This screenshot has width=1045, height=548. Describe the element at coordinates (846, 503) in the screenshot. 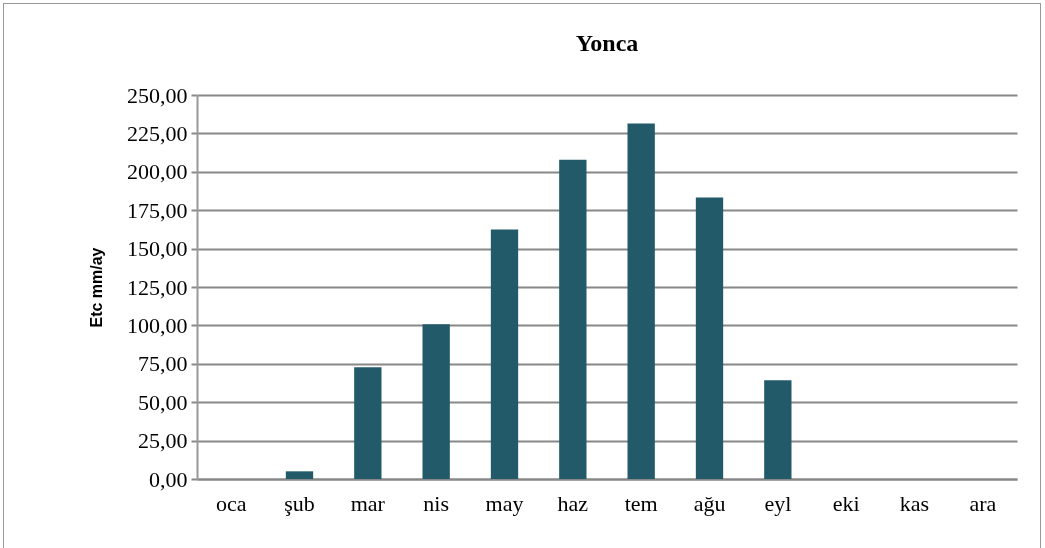

I see `x-tick-label: eki` at that location.